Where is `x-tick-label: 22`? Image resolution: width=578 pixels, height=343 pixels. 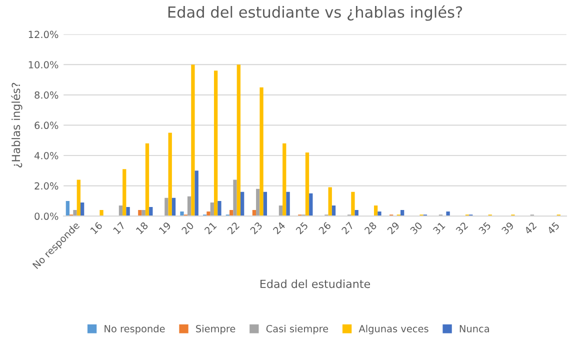
x-tick-label: 22 is located at coordinates (233, 228).